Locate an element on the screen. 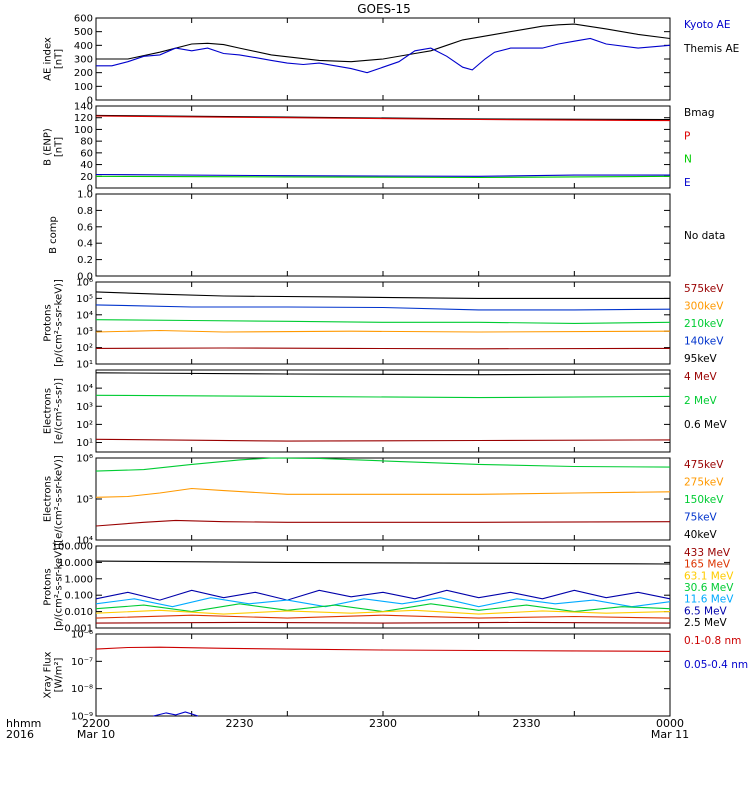 The height and width of the screenshot is (800, 750). y-tick-label: 0.010 is located at coordinates (78, 612).